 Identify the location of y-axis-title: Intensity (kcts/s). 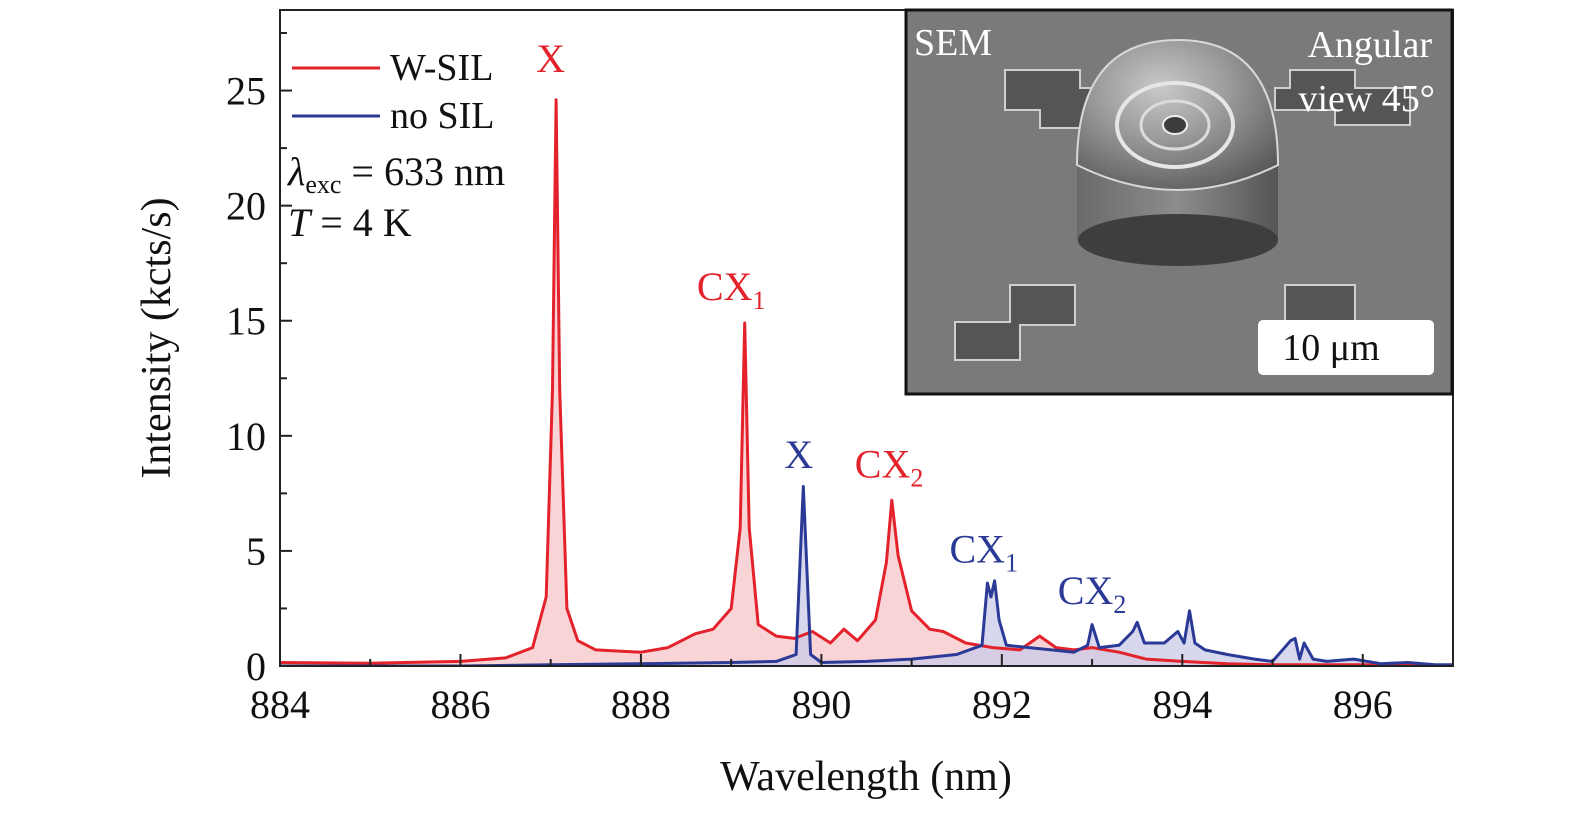
(157, 337).